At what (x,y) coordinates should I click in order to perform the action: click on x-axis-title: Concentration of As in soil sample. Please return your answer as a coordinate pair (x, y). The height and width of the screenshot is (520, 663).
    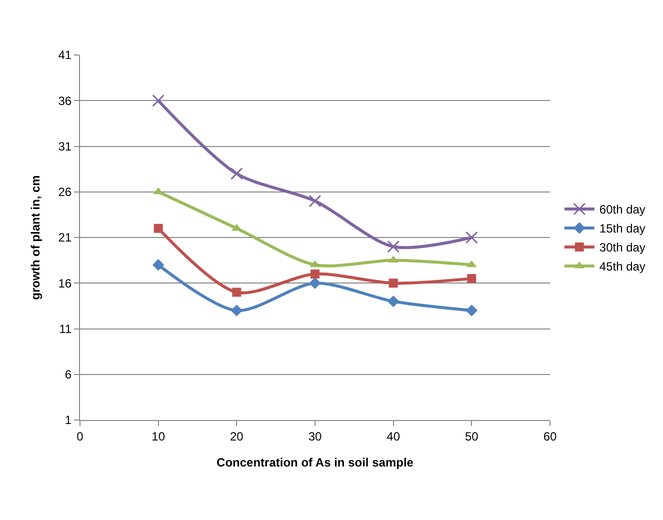
    Looking at the image, I should click on (315, 462).